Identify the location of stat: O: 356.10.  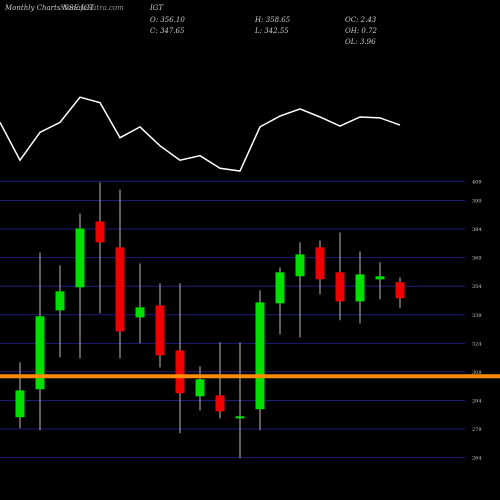
(167, 20).